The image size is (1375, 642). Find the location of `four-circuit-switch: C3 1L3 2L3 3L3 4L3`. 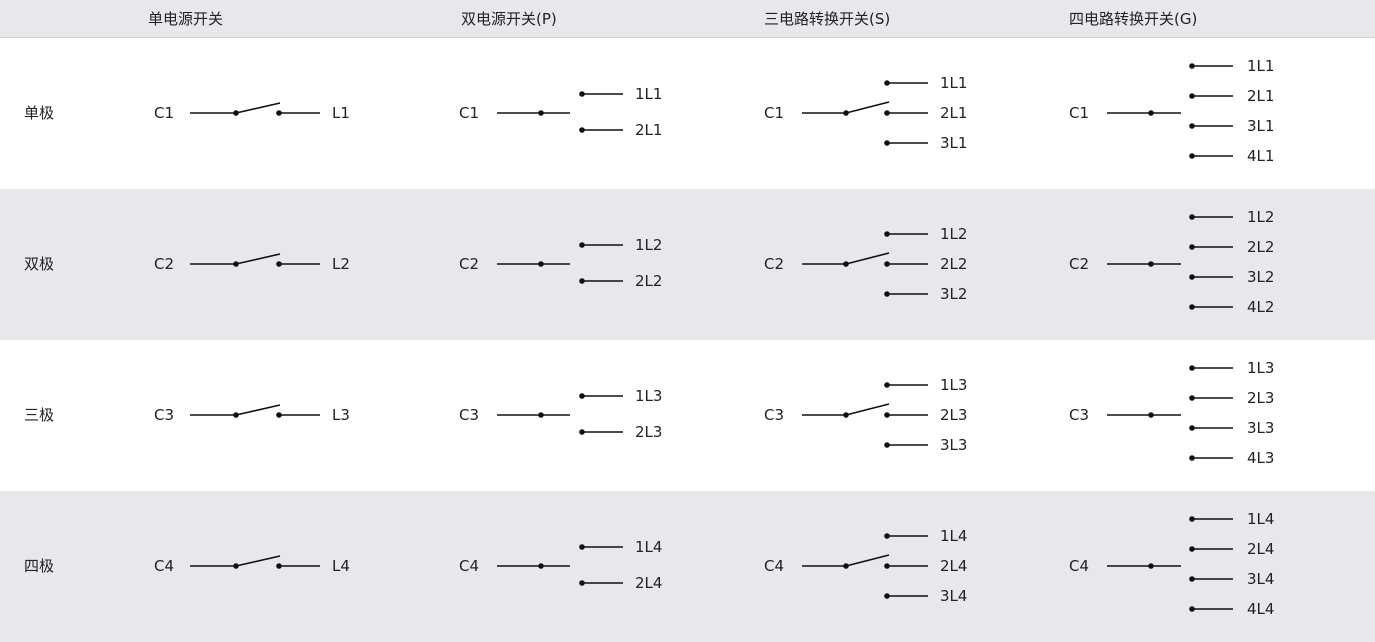

four-circuit-switch: C3 1L3 2L3 3L3 4L3 is located at coordinates (1185, 415).